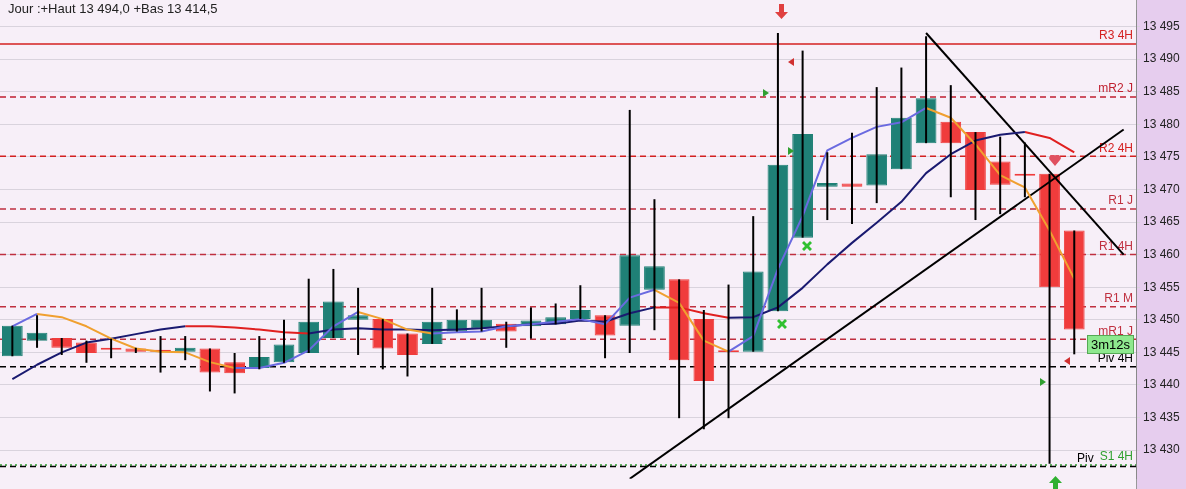  I want to click on y-tick-label: 13 450, so click(1162, 319).